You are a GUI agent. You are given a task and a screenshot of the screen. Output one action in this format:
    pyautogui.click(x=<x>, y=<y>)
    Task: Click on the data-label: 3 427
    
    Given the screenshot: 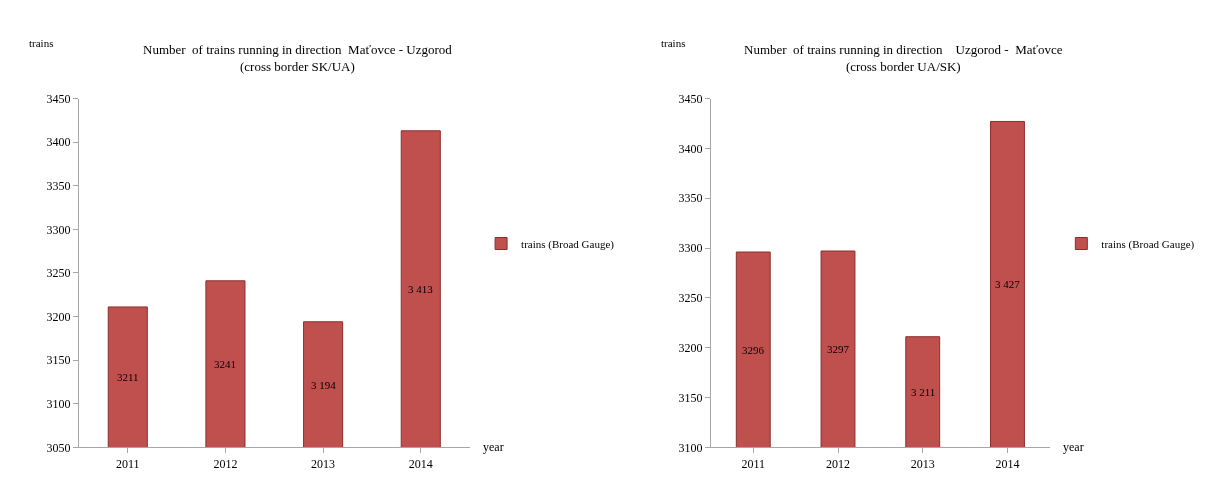 What is the action you would take?
    pyautogui.click(x=1008, y=284)
    